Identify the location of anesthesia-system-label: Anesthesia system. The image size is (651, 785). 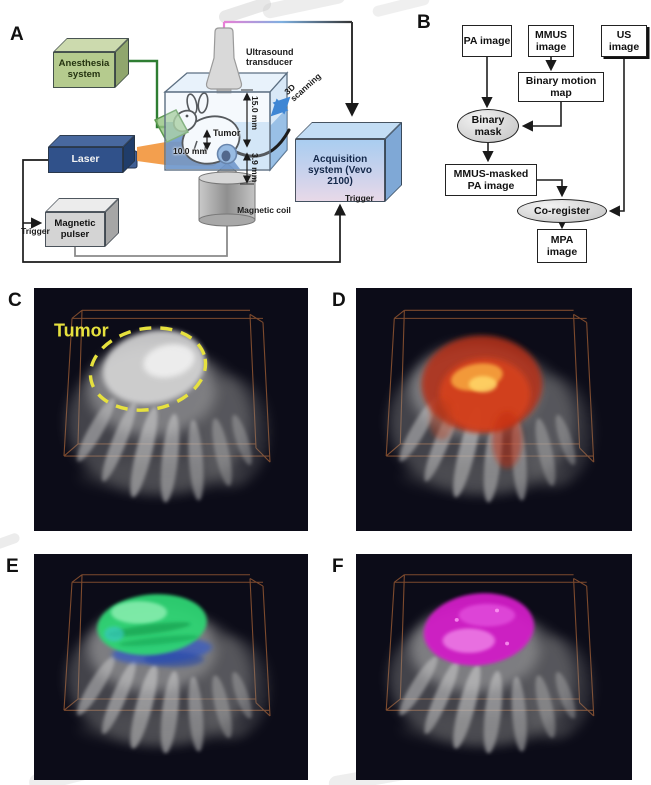
(84, 70).